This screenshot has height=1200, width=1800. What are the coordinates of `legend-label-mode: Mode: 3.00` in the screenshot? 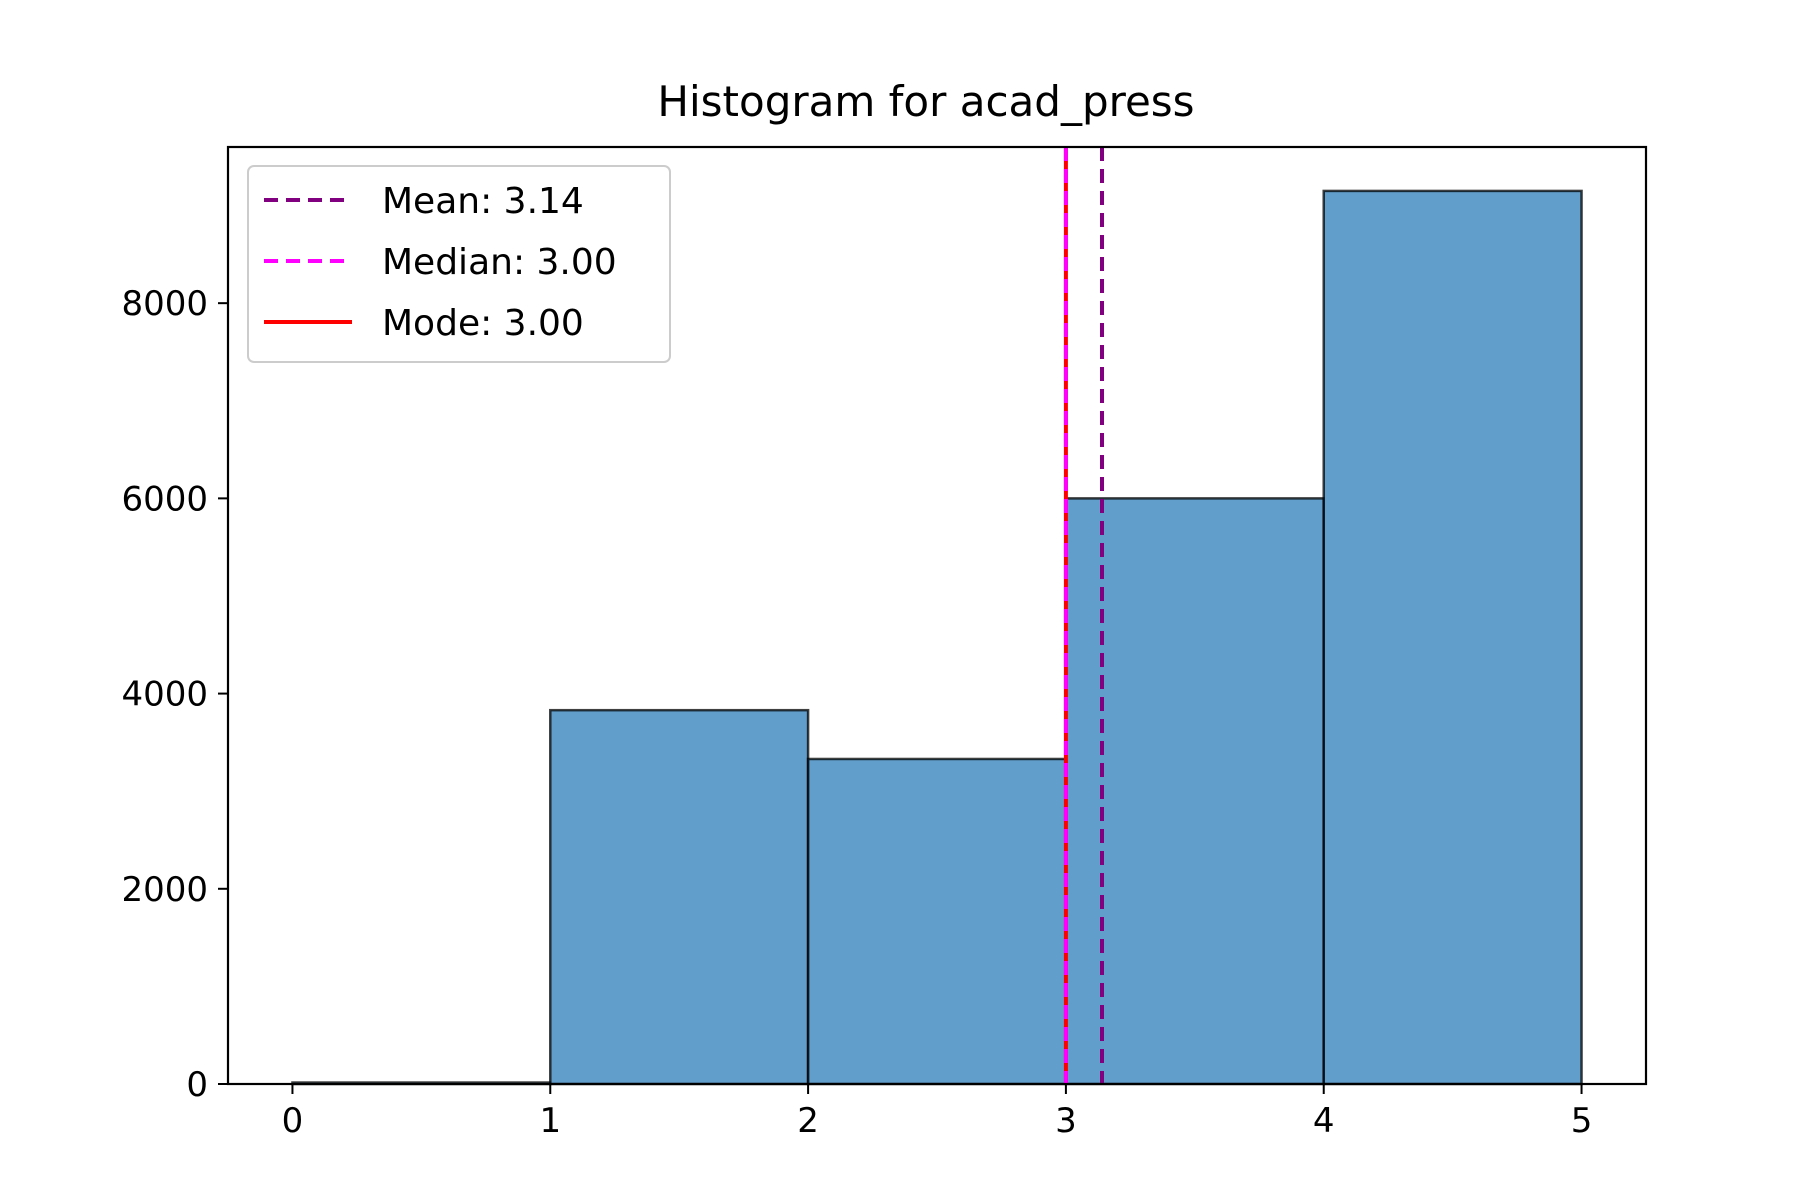 It's located at (483, 323).